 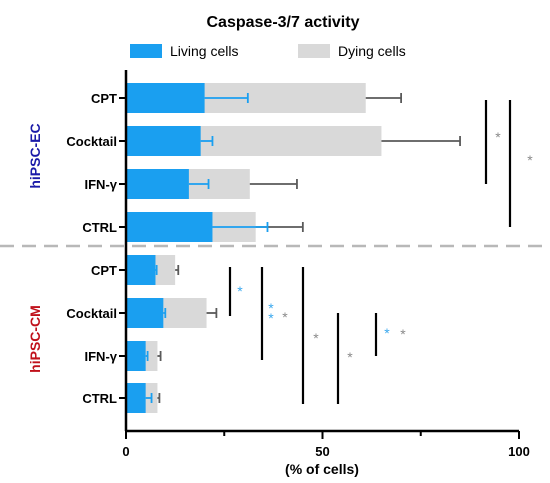 I want to click on legend-swatch-living, so click(x=146, y=51).